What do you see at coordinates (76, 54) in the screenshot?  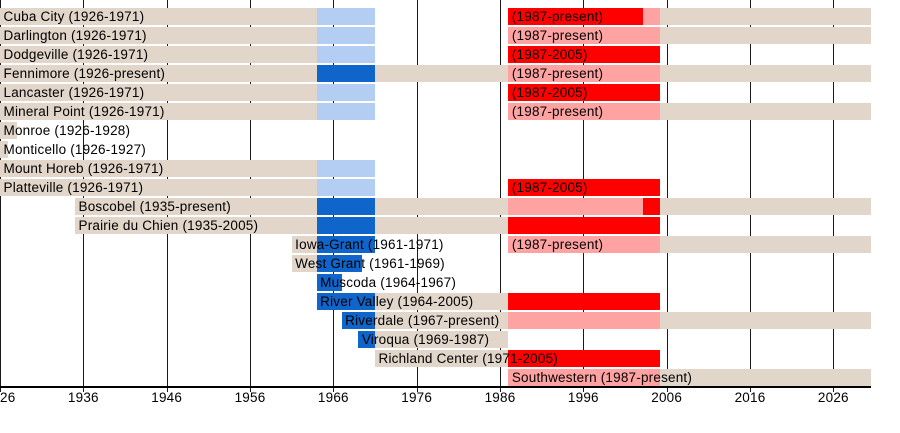 I see `row-name-label: Dodgeville (1926-1971)` at bounding box center [76, 54].